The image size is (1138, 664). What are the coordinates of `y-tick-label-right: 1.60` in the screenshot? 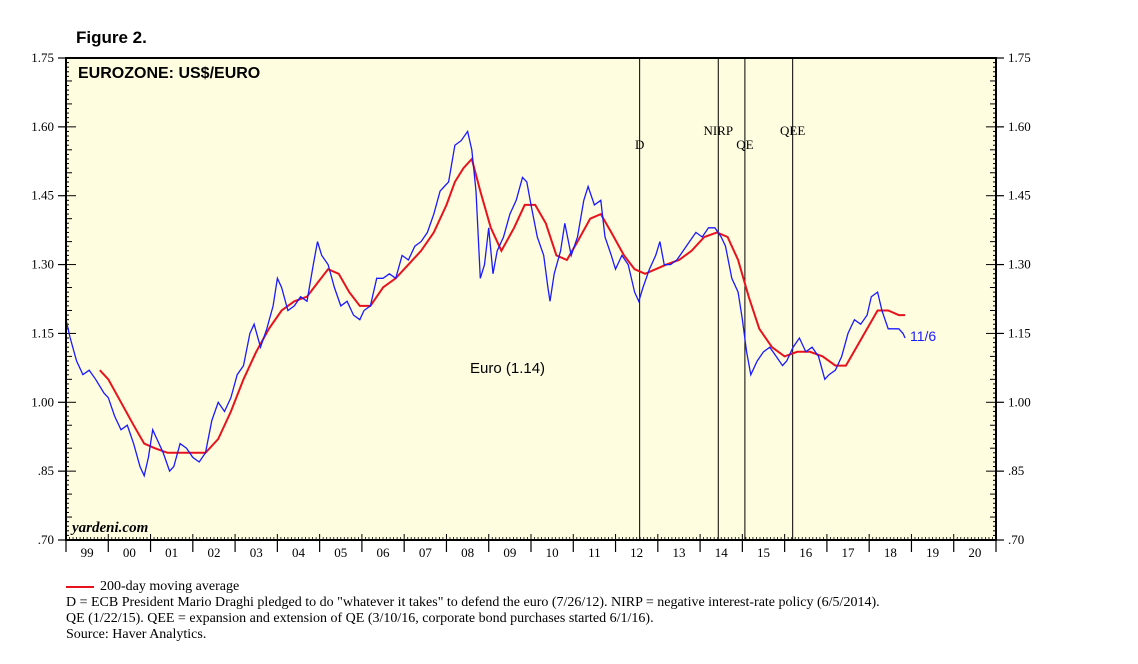 It's located at (1019, 126).